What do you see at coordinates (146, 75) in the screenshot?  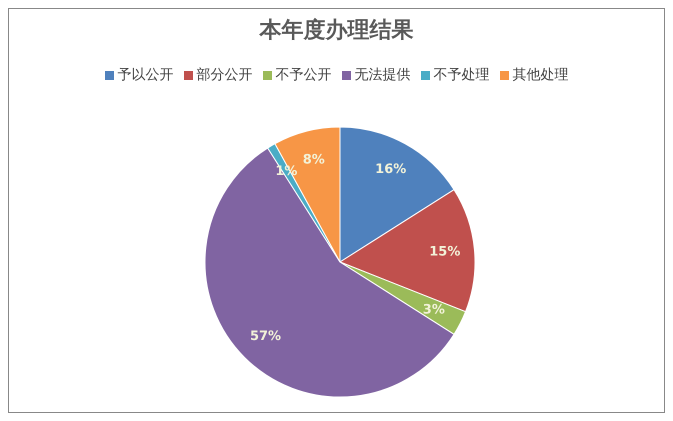 I see `legend-label: 予以公开` at bounding box center [146, 75].